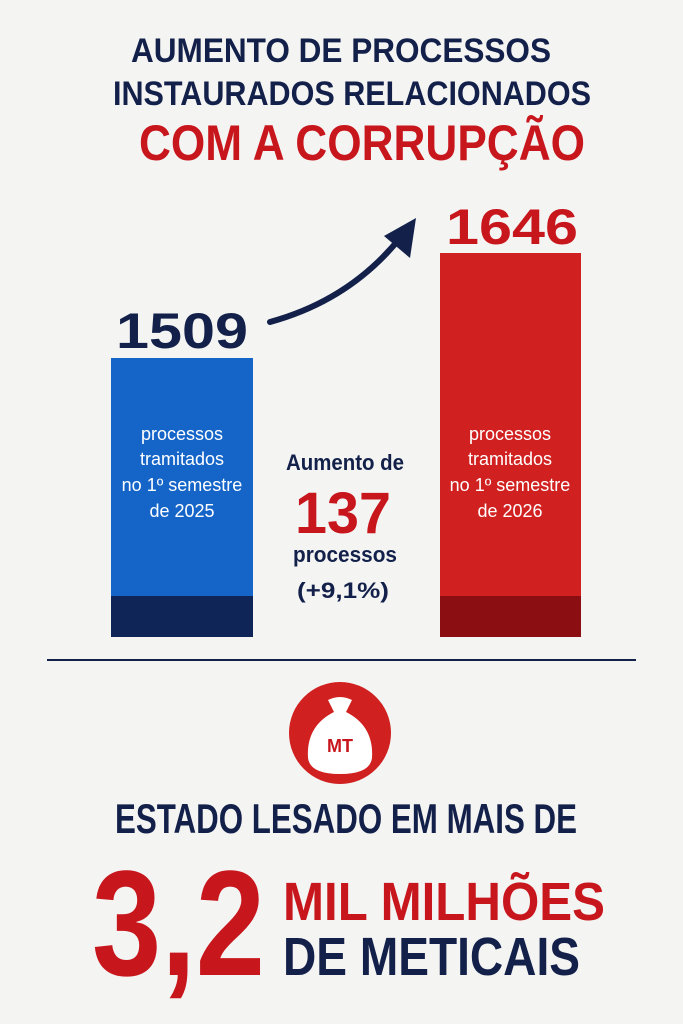 The image size is (683, 1024). What do you see at coordinates (340, 746) in the screenshot?
I see `icon-label: MT` at bounding box center [340, 746].